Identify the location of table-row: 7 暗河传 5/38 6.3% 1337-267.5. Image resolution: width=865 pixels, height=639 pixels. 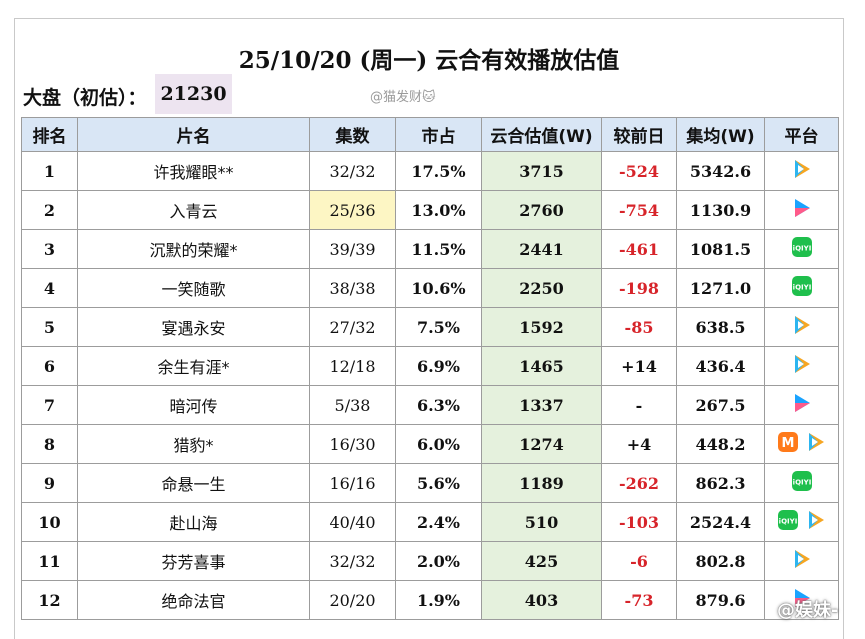
(430, 405).